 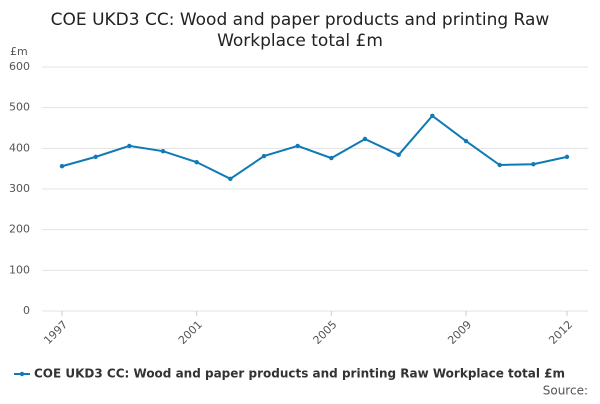 I want to click on y-tick-label: 100, so click(x=19, y=269).